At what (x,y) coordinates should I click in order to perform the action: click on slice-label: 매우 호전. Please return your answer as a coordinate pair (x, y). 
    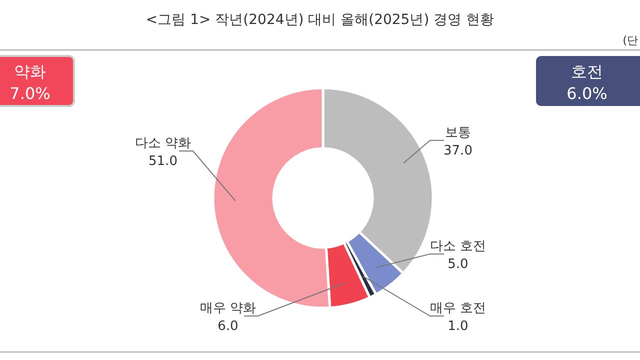
    Looking at the image, I should click on (458, 308).